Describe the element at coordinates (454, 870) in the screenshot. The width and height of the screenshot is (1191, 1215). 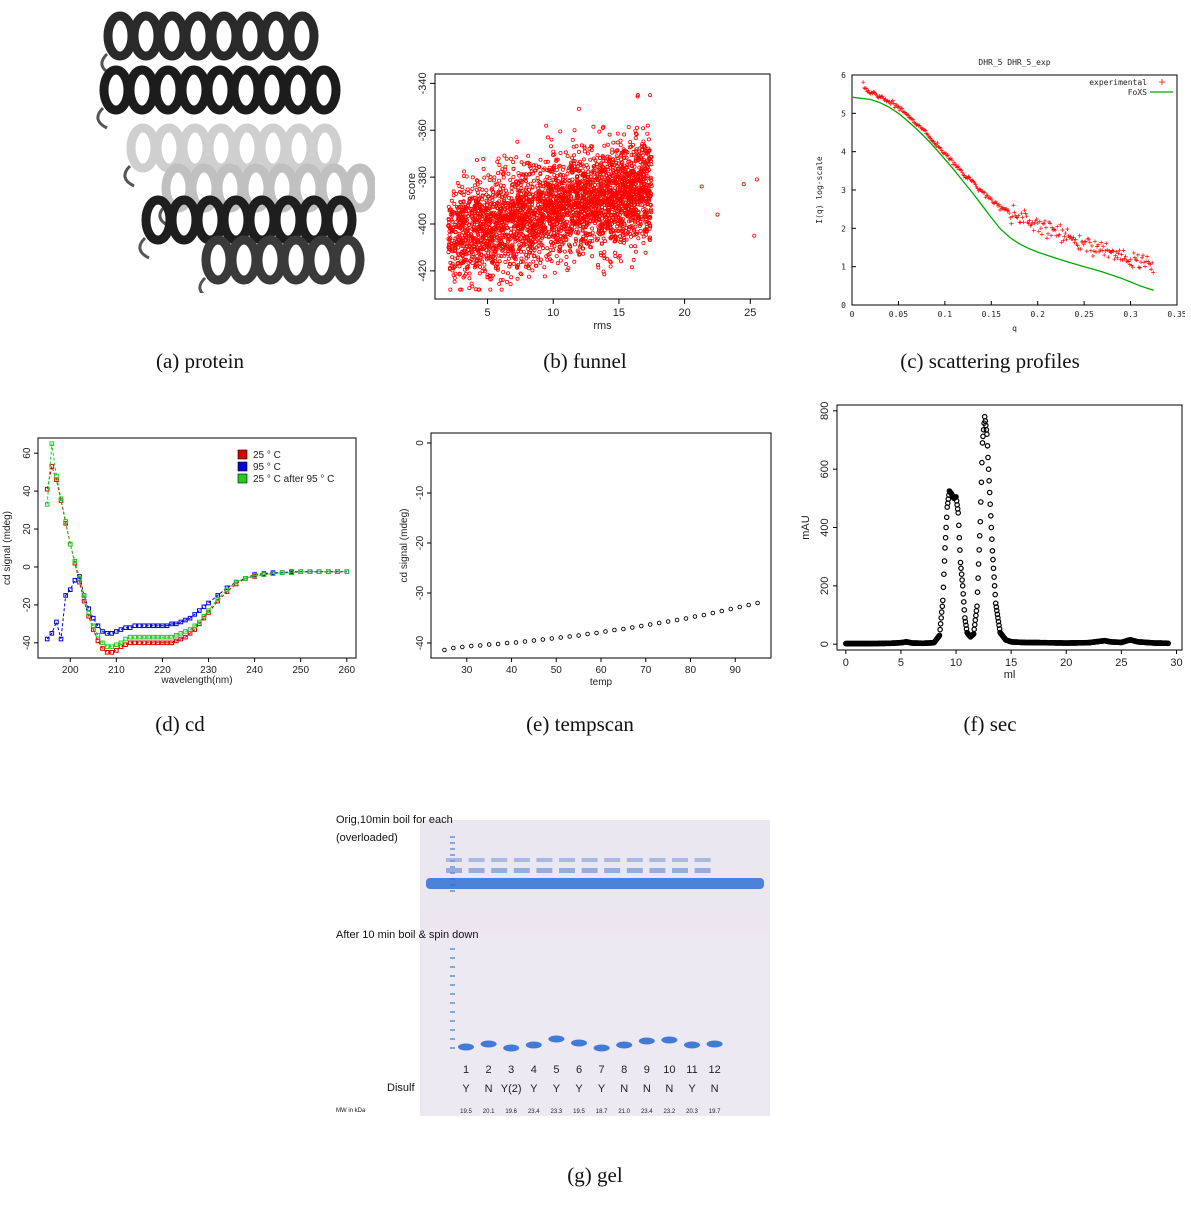
I see `top-gel-band` at that location.